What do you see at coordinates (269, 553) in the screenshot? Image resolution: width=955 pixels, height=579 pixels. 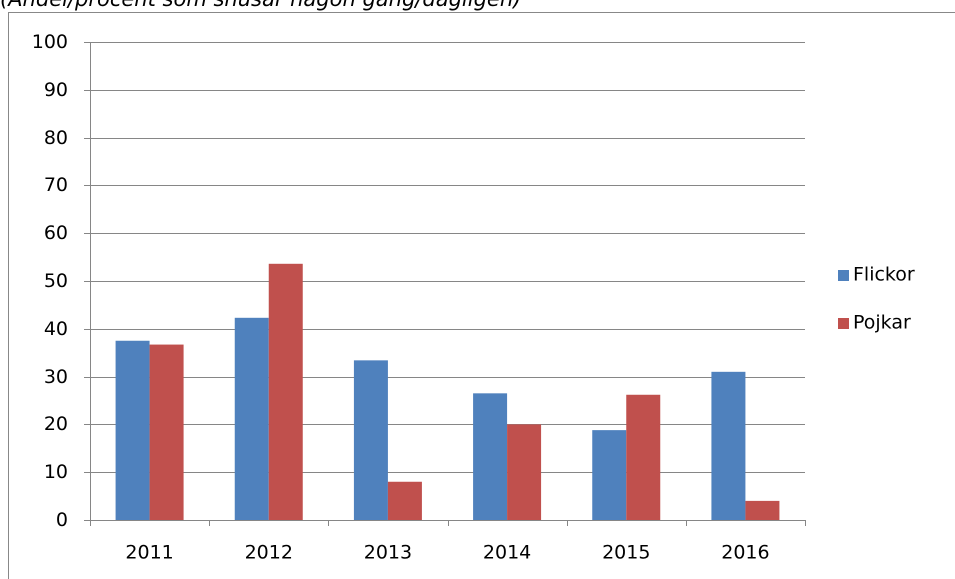 I see `x-tick-label: 2012` at bounding box center [269, 553].